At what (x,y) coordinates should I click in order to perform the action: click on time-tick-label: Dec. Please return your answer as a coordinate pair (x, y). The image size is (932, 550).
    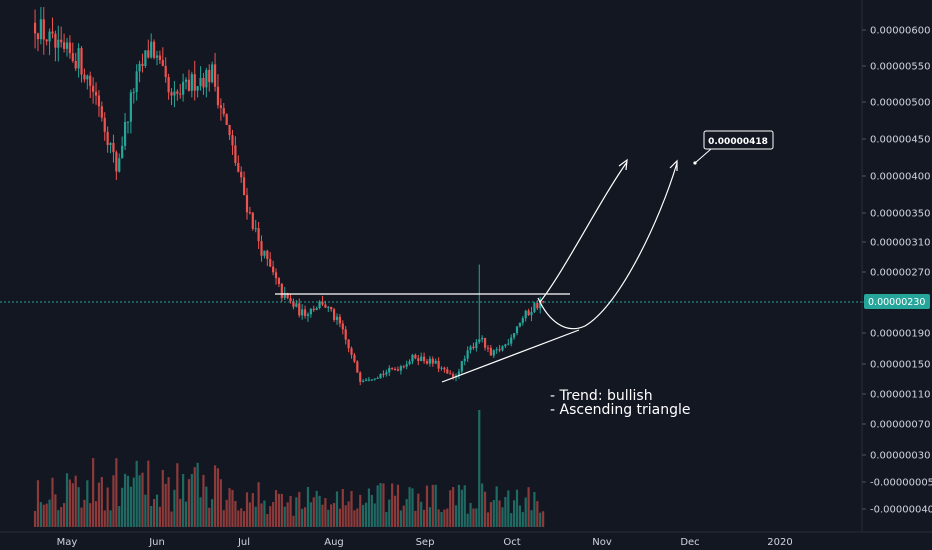
    Looking at the image, I should click on (689, 542).